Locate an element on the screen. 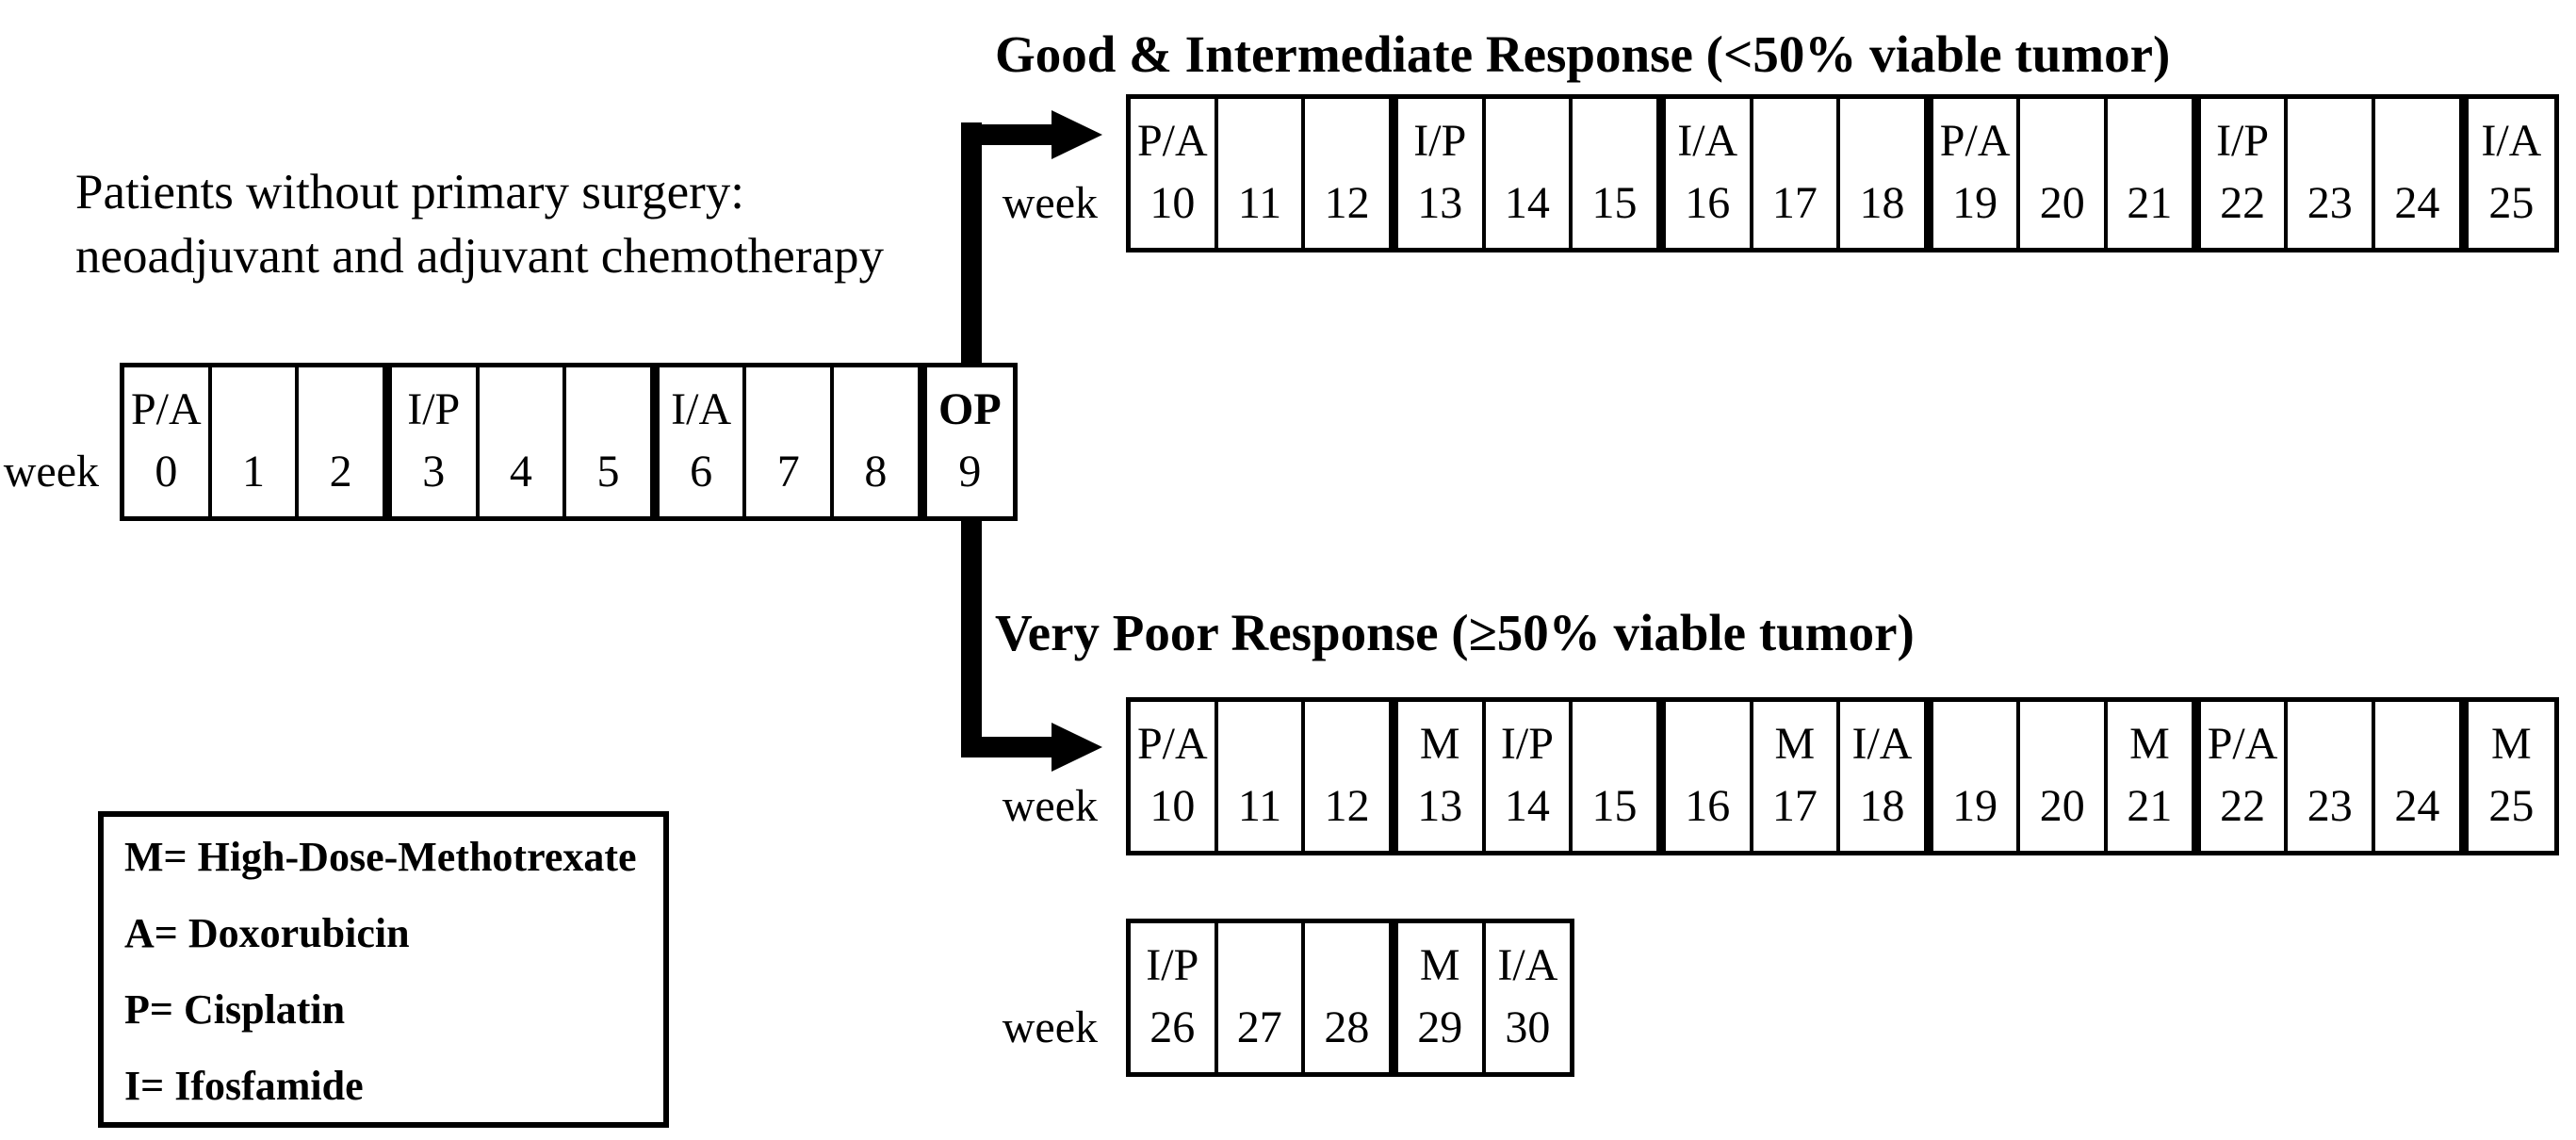  week-cell-14: 14 is located at coordinates (1525, 173).